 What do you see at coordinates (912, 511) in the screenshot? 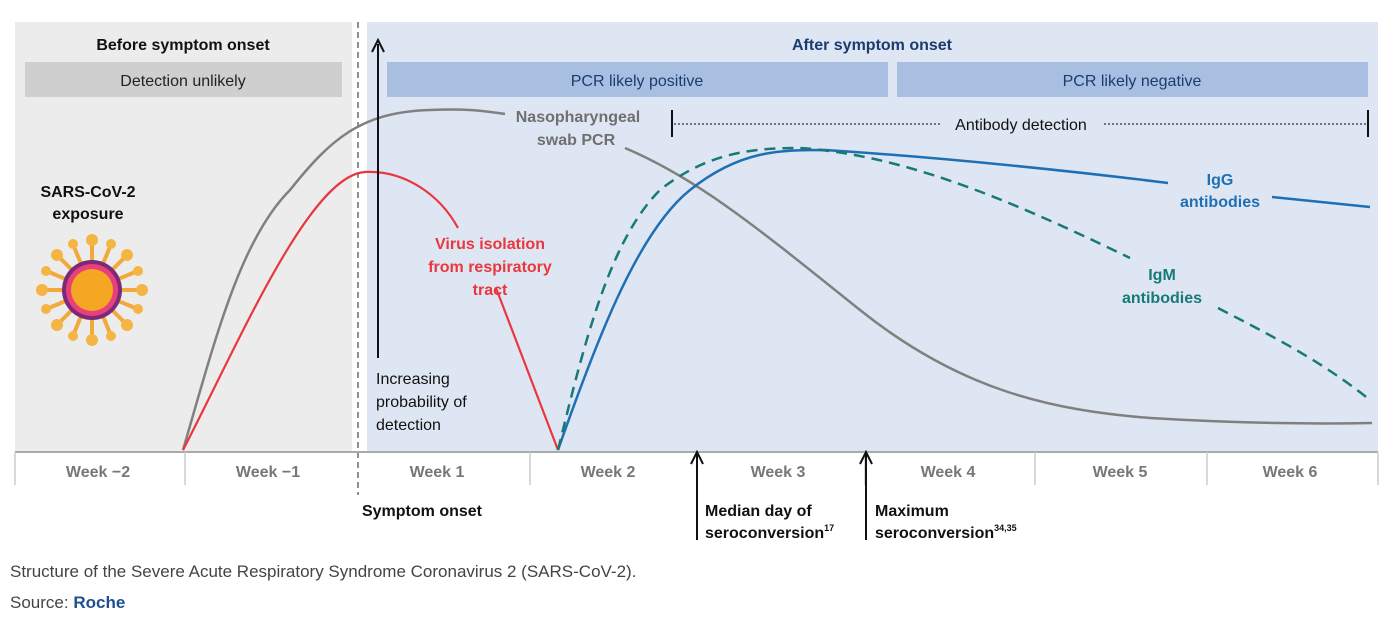
I see `maximum-label-1: Maximum` at bounding box center [912, 511].